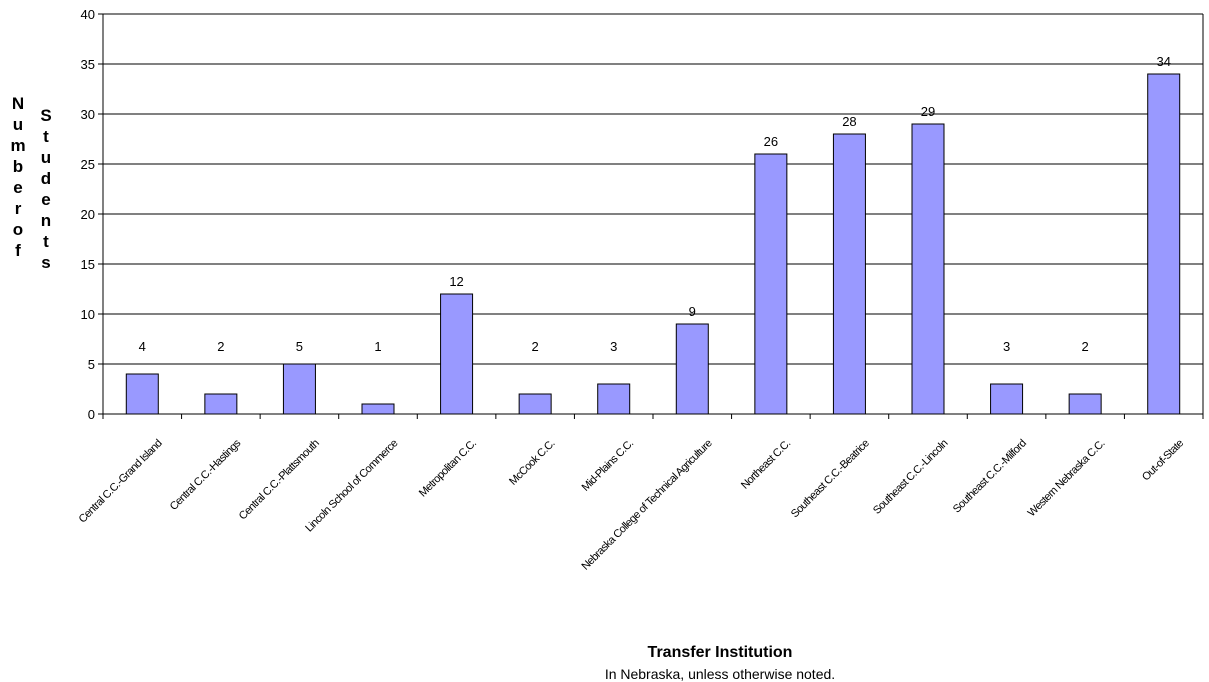 The width and height of the screenshot is (1209, 682). Describe the element at coordinates (377, 346) in the screenshot. I see `data-label: 1` at that location.